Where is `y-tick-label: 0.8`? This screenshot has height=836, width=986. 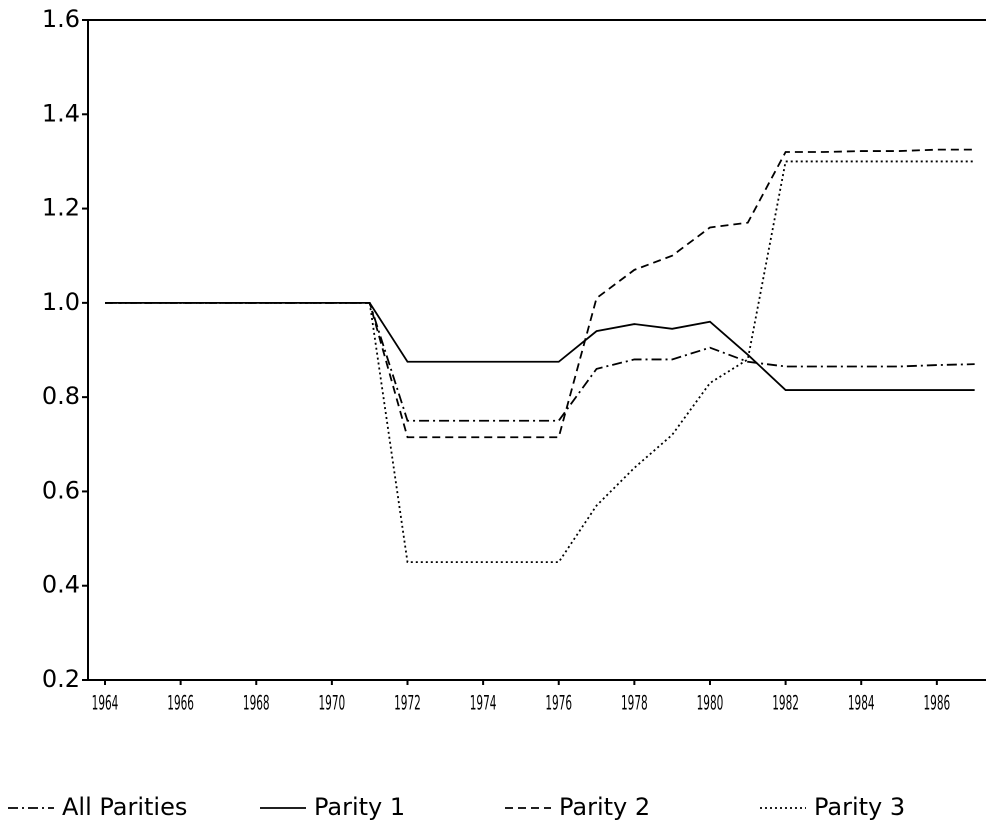
y-tick-label: 0.8 is located at coordinates (61, 396).